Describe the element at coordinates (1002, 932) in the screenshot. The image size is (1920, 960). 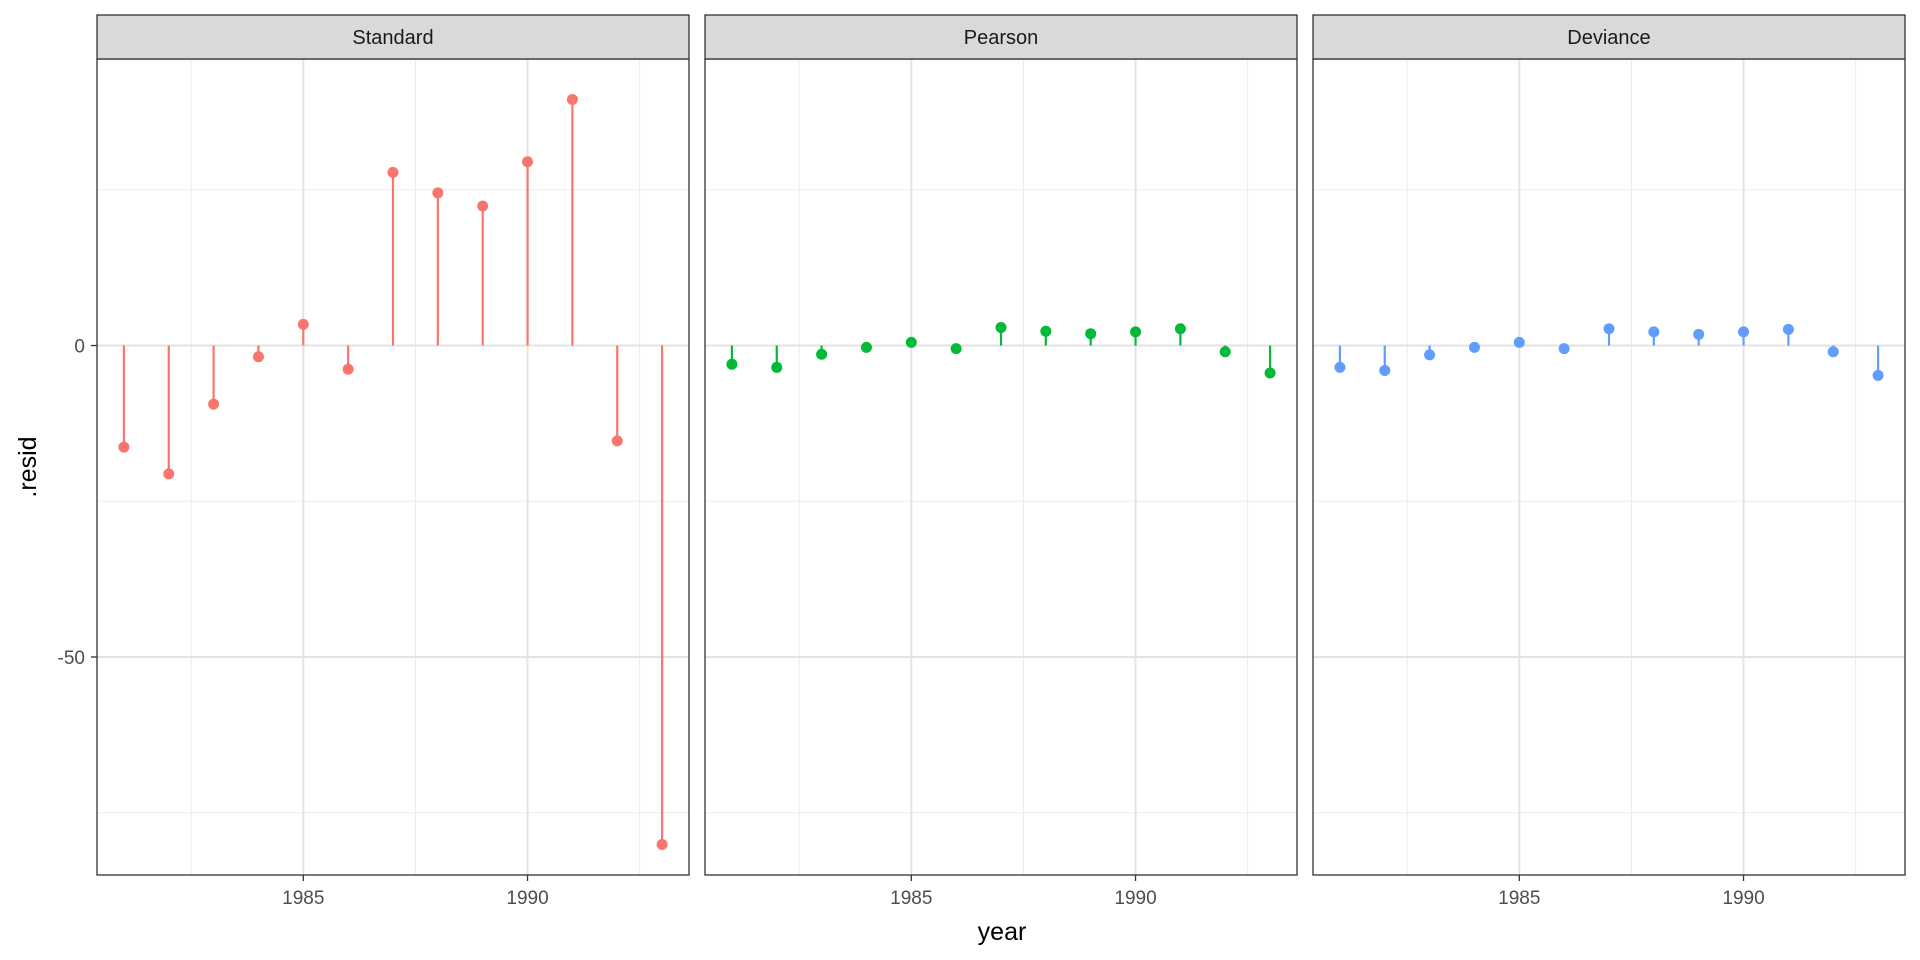
I see `x-axis-title: year` at that location.